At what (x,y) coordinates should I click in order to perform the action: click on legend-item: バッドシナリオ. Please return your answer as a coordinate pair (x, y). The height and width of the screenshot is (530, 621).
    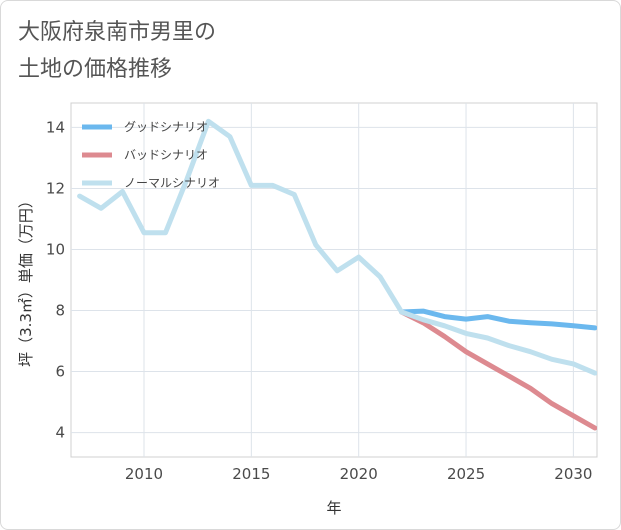
    Looking at the image, I should click on (145, 155).